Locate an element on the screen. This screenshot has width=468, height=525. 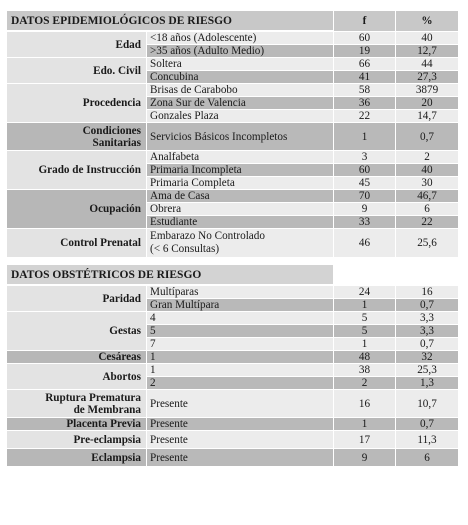
table-row: 5 5 3,3 is located at coordinates (233, 331).